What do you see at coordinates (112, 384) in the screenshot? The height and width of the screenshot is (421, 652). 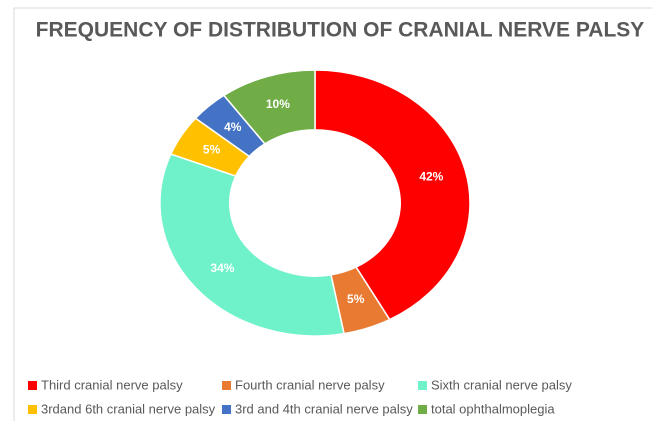 I see `legend-label: Third cranial nerve palsy` at bounding box center [112, 384].